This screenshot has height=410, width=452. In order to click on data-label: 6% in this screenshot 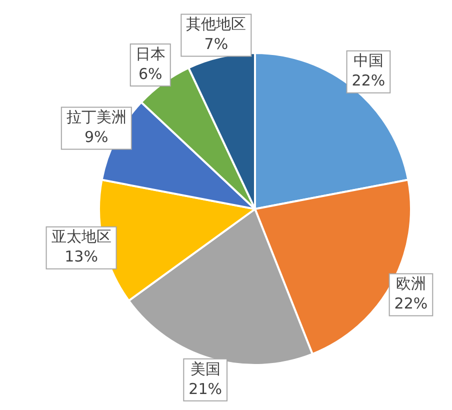, I will do `click(150, 73)`.